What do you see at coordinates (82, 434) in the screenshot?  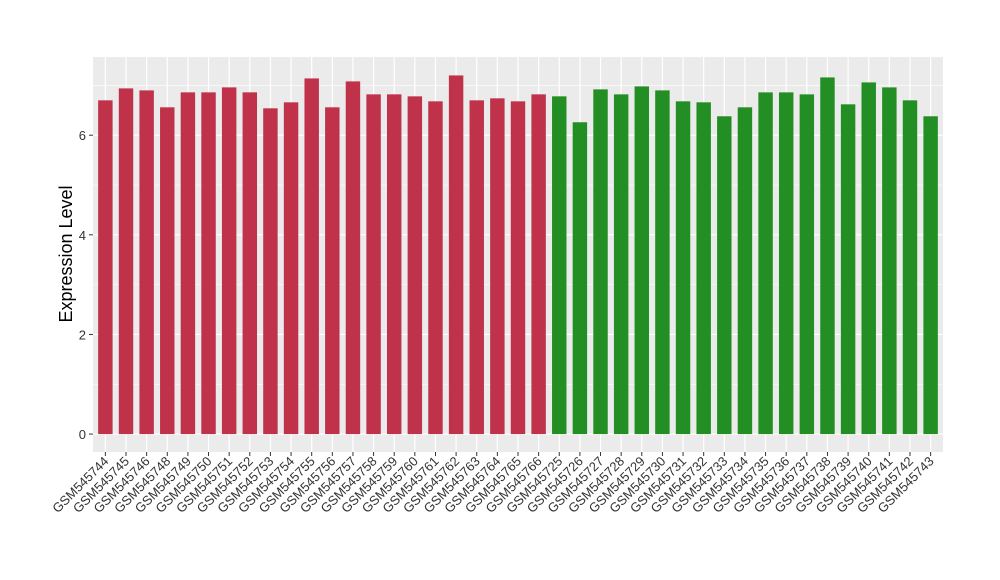 I see `y-tick-label: 0` at bounding box center [82, 434].